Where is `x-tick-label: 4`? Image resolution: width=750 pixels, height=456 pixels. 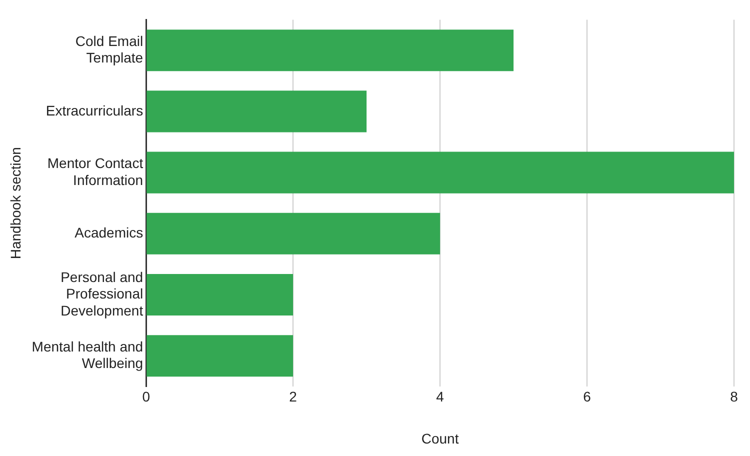 x-tick-label: 4 is located at coordinates (440, 396).